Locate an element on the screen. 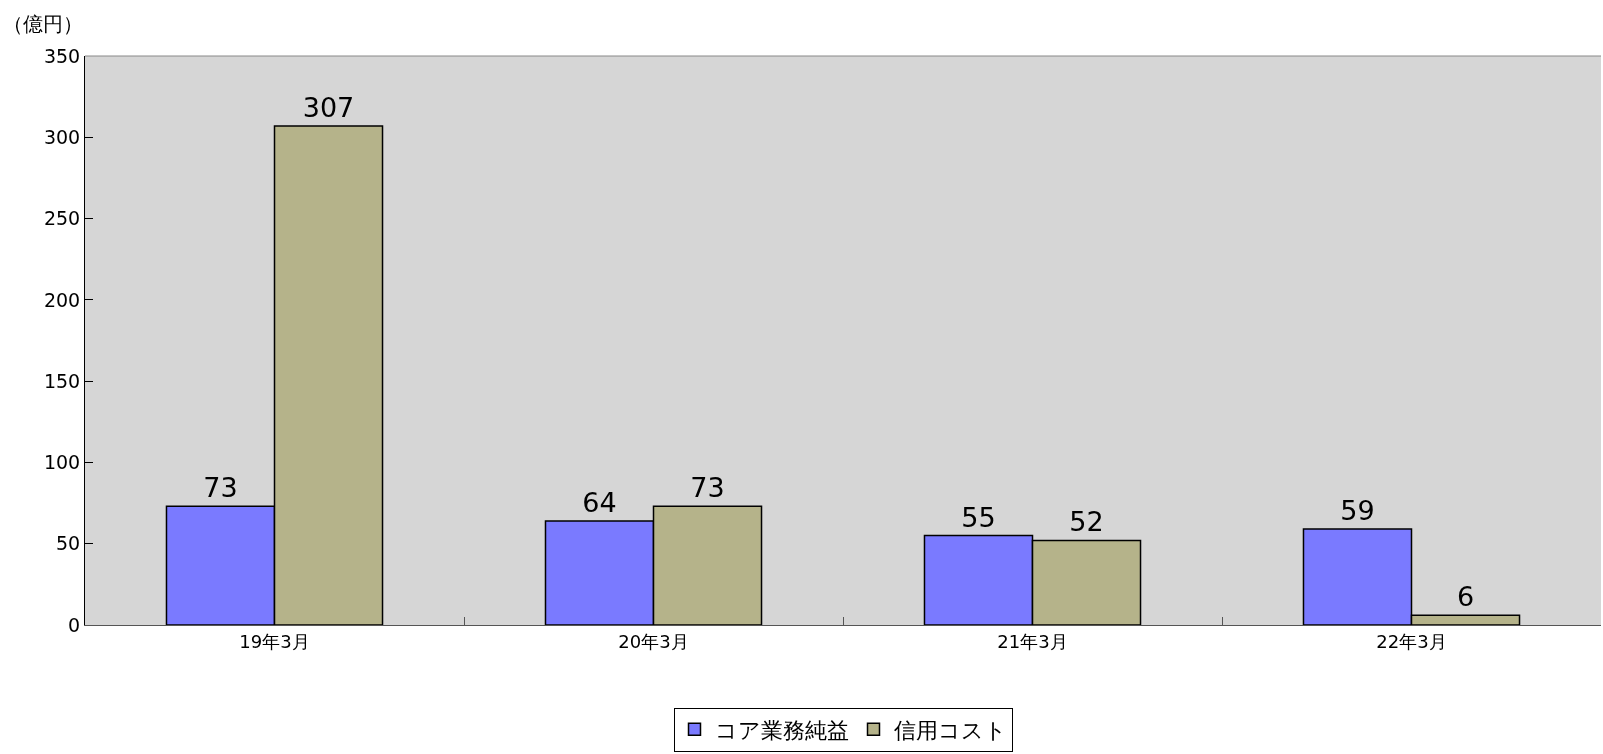 The image size is (1603, 754). data-label: 59 is located at coordinates (1357, 511).